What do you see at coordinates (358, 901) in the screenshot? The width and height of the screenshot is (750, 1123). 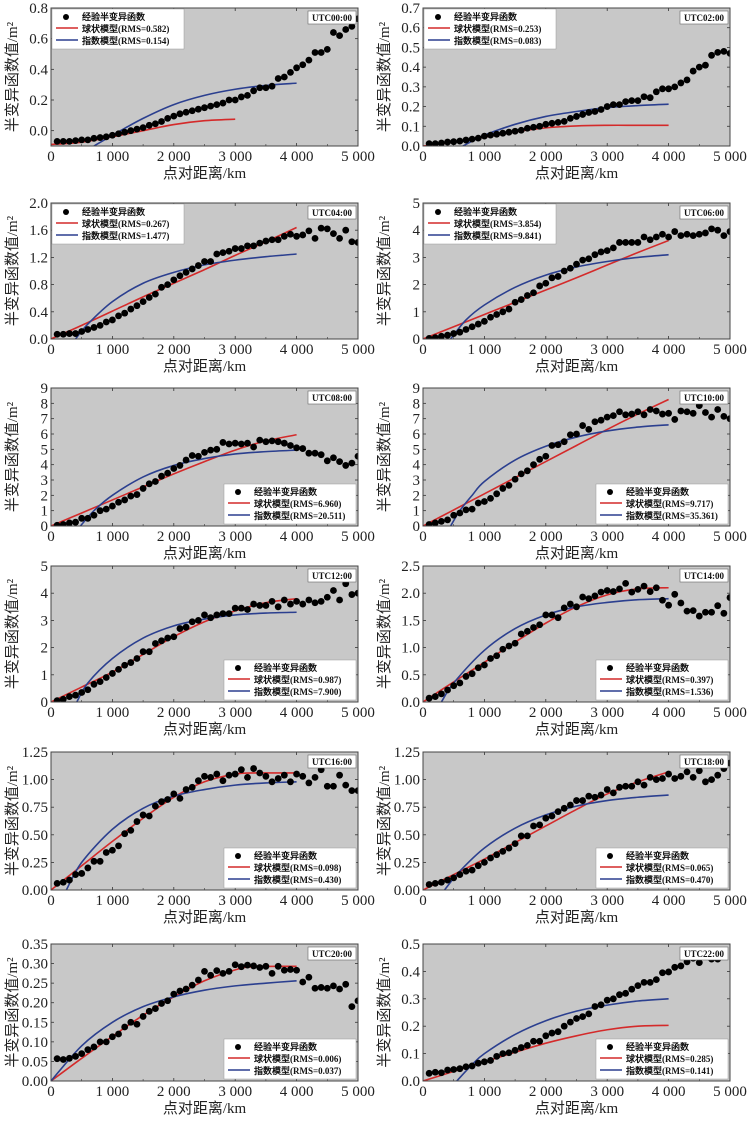 I see `x-tick-label: 5 000` at bounding box center [358, 901].